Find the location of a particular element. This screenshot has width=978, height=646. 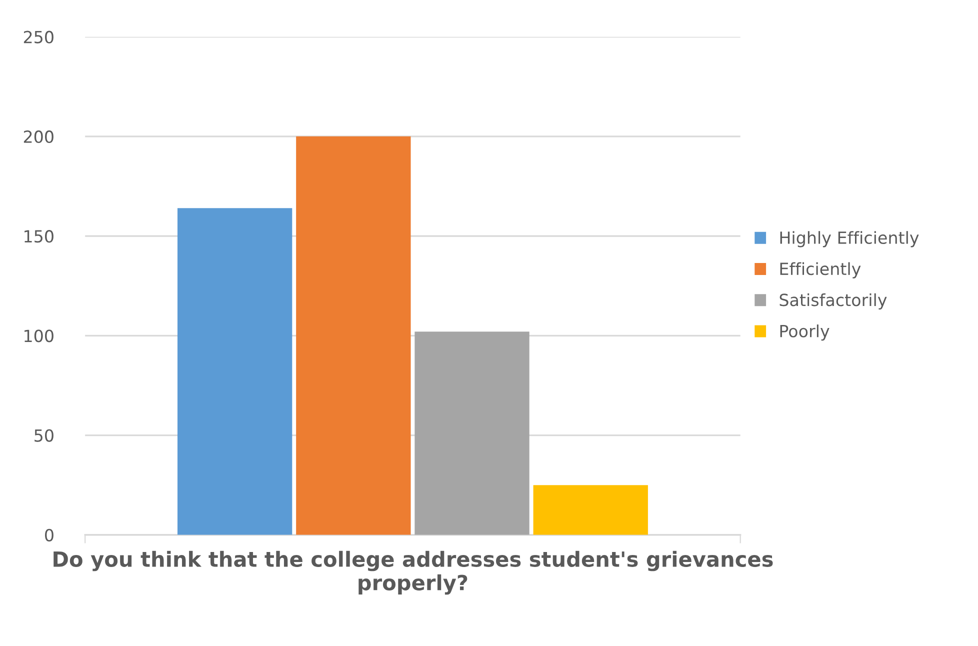

y-tick-label: 150 is located at coordinates (39, 236).